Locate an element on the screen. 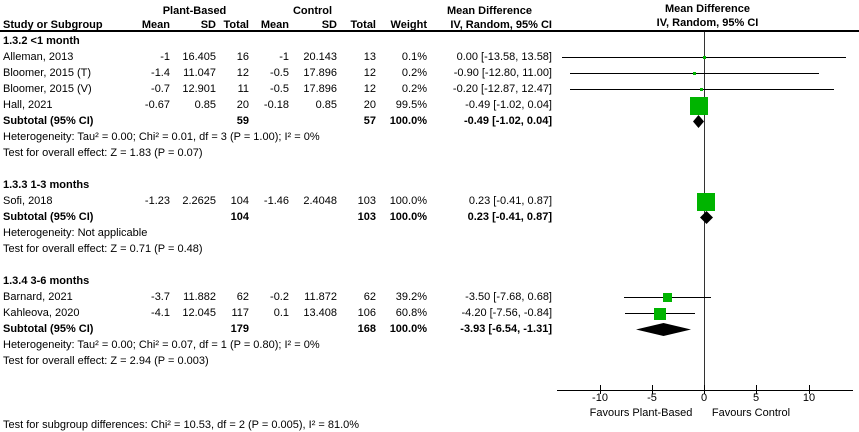  study-label: Bloomer, 2015 (V) is located at coordinates (47, 89).